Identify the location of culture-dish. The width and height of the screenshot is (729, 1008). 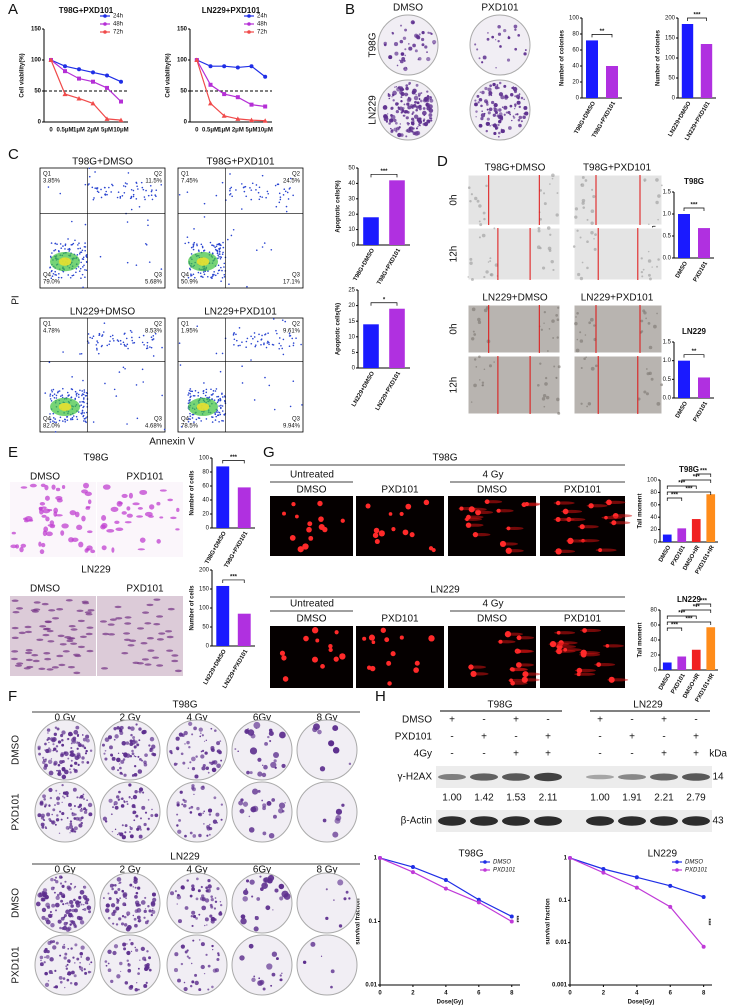
(262, 750).